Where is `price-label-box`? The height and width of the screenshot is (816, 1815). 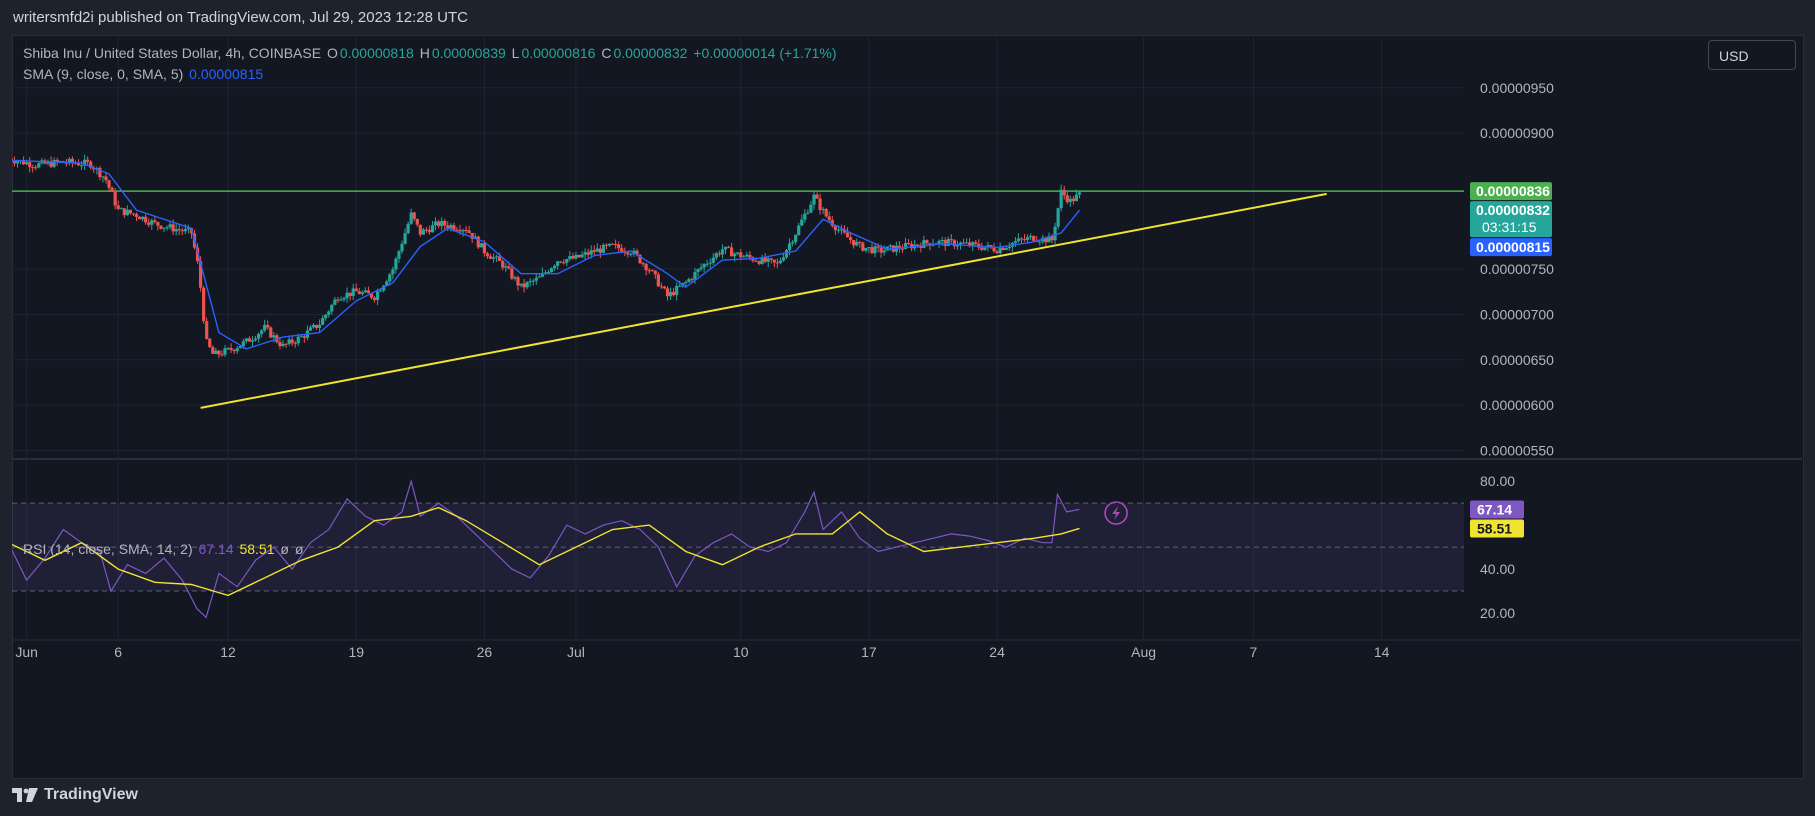
price-label-box is located at coordinates (1511, 219).